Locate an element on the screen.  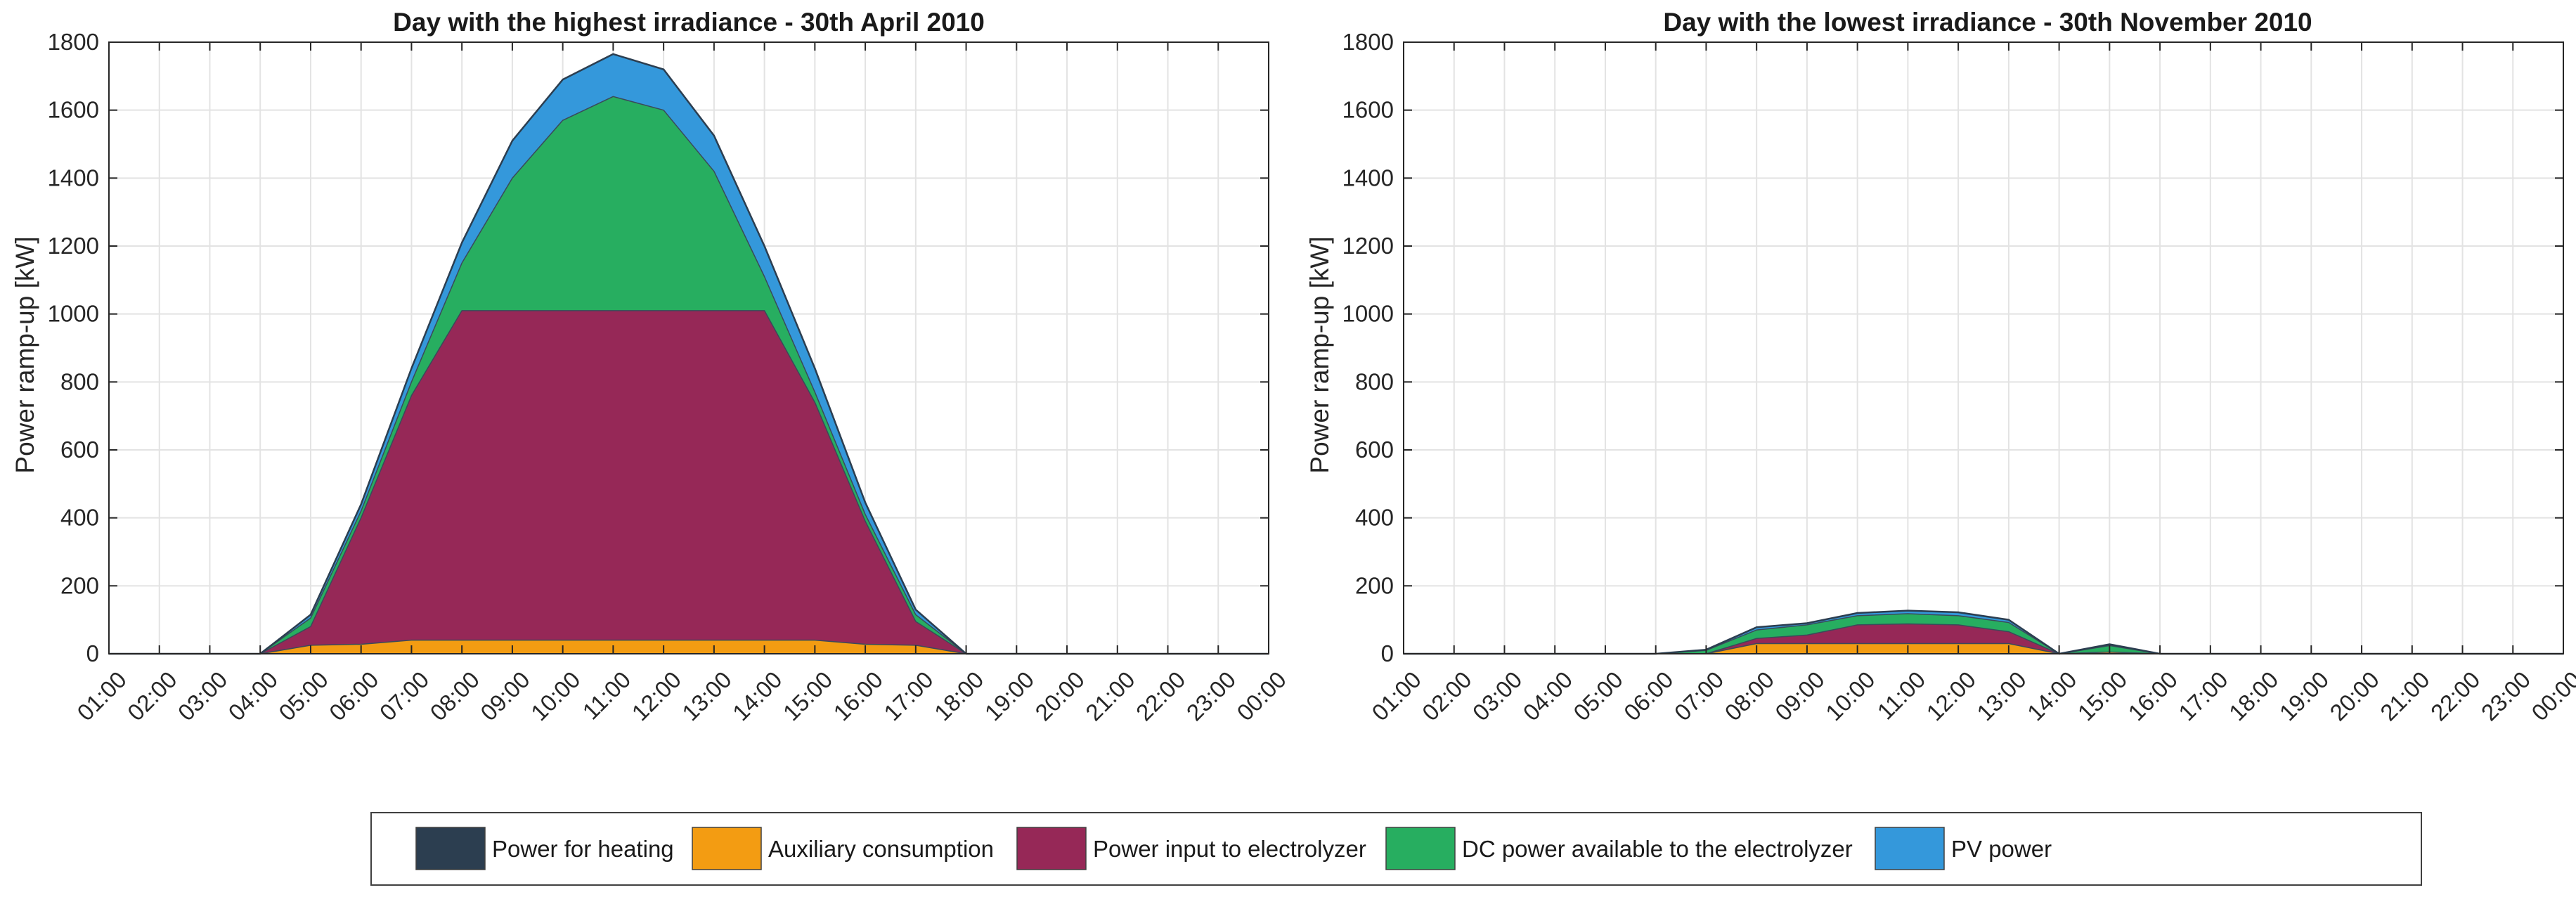
chart-left-ylabel: Power ramp-up [kW] is located at coordinates (25, 354).